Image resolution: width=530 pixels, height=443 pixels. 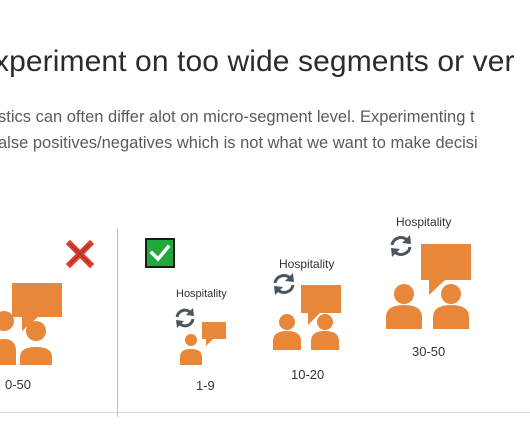 I want to click on range-label-wrong: 0-50, so click(x=18, y=384).